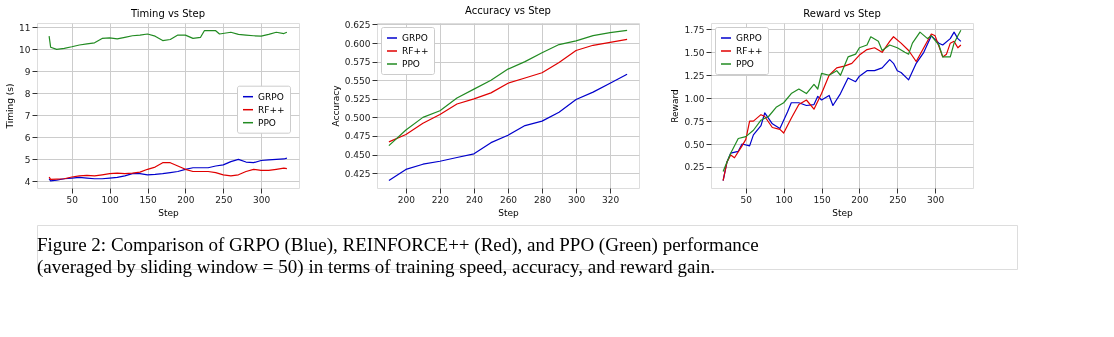 The image size is (1114, 337). I want to click on y-axis-title: Timing (s), so click(10, 106).